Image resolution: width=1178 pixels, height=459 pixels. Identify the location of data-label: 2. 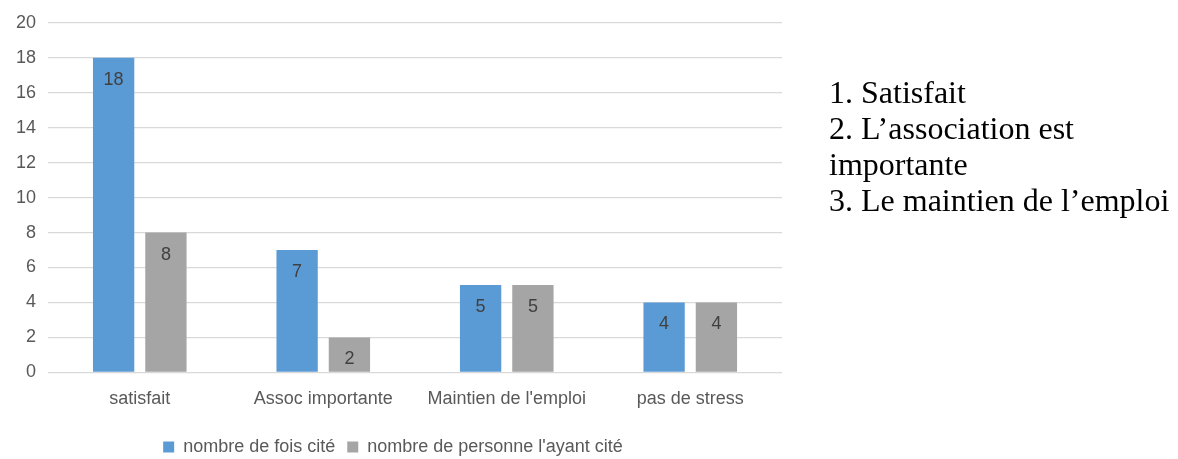
(349, 358).